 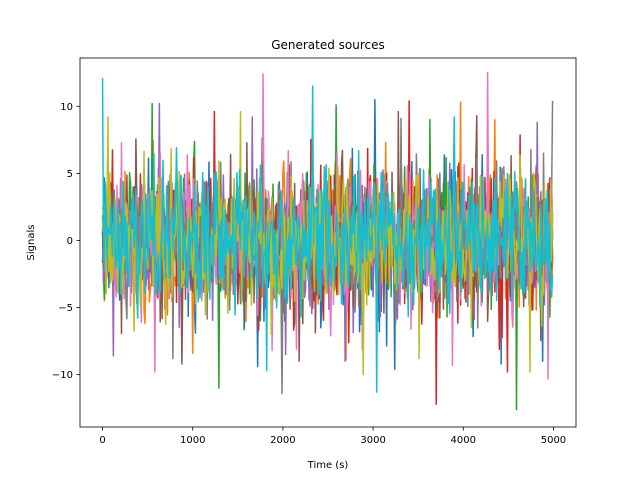 I want to click on y-axis-label: Signals, so click(x=31, y=243).